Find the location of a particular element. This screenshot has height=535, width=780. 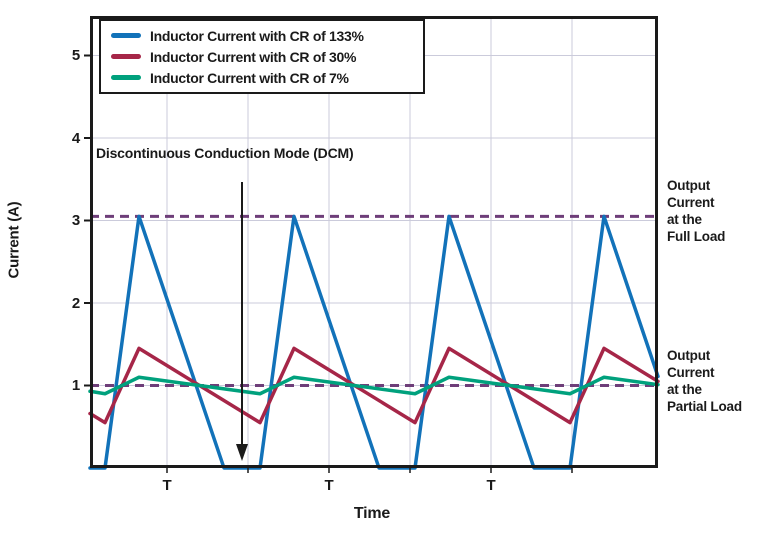

legend-item-cr-133: Inductor Current with CR of 133% is located at coordinates (267, 35).